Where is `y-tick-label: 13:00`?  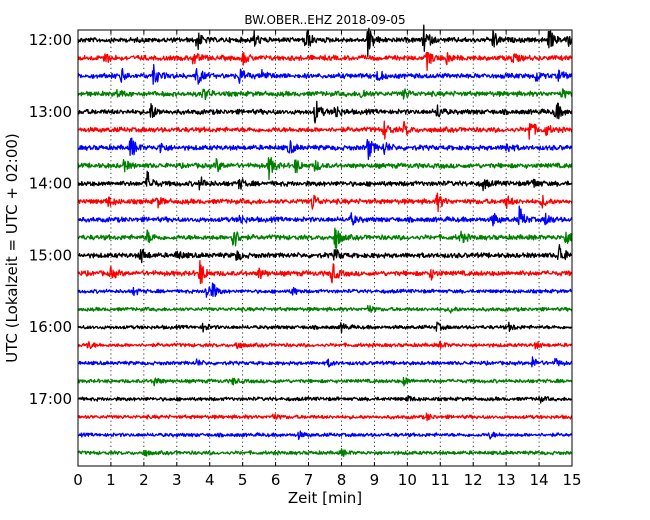 y-tick-label: 13:00 is located at coordinates (50, 112).